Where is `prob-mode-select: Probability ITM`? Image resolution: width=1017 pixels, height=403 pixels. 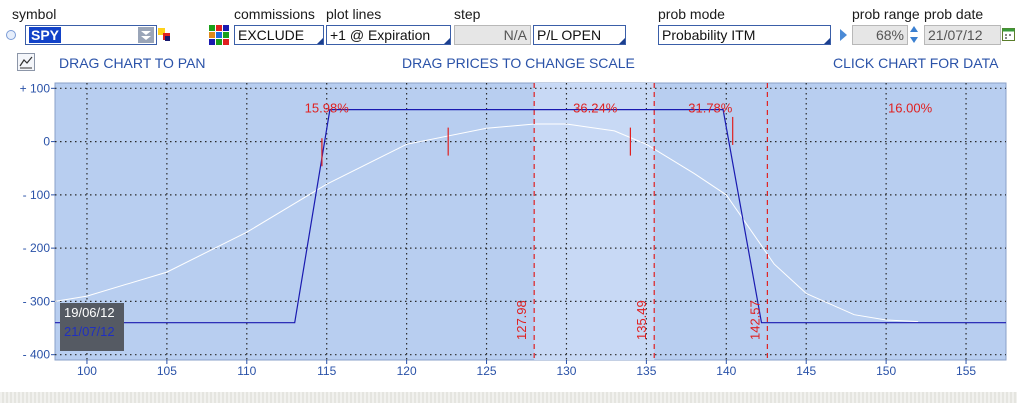 prob-mode-select: Probability ITM is located at coordinates (744, 35).